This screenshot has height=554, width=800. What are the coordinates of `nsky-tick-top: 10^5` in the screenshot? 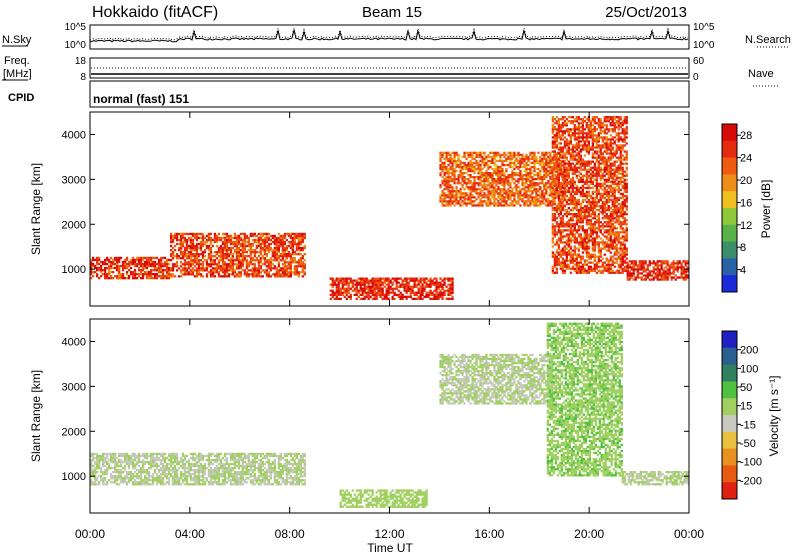 It's located at (76, 27).